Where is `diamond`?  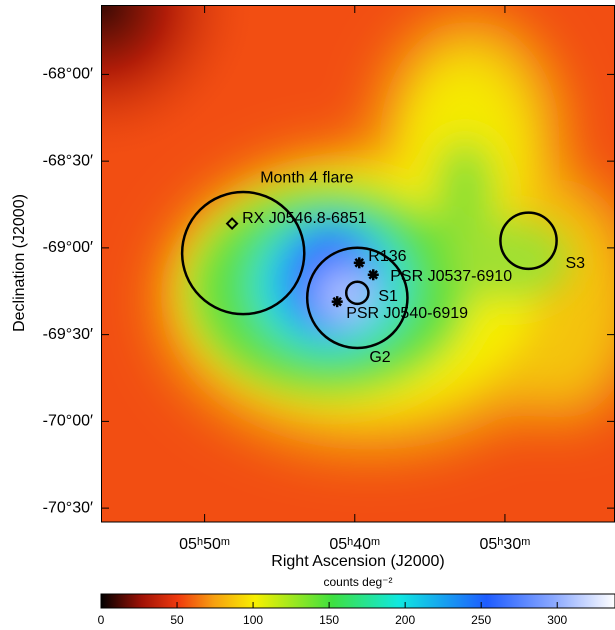 diamond is located at coordinates (232, 224).